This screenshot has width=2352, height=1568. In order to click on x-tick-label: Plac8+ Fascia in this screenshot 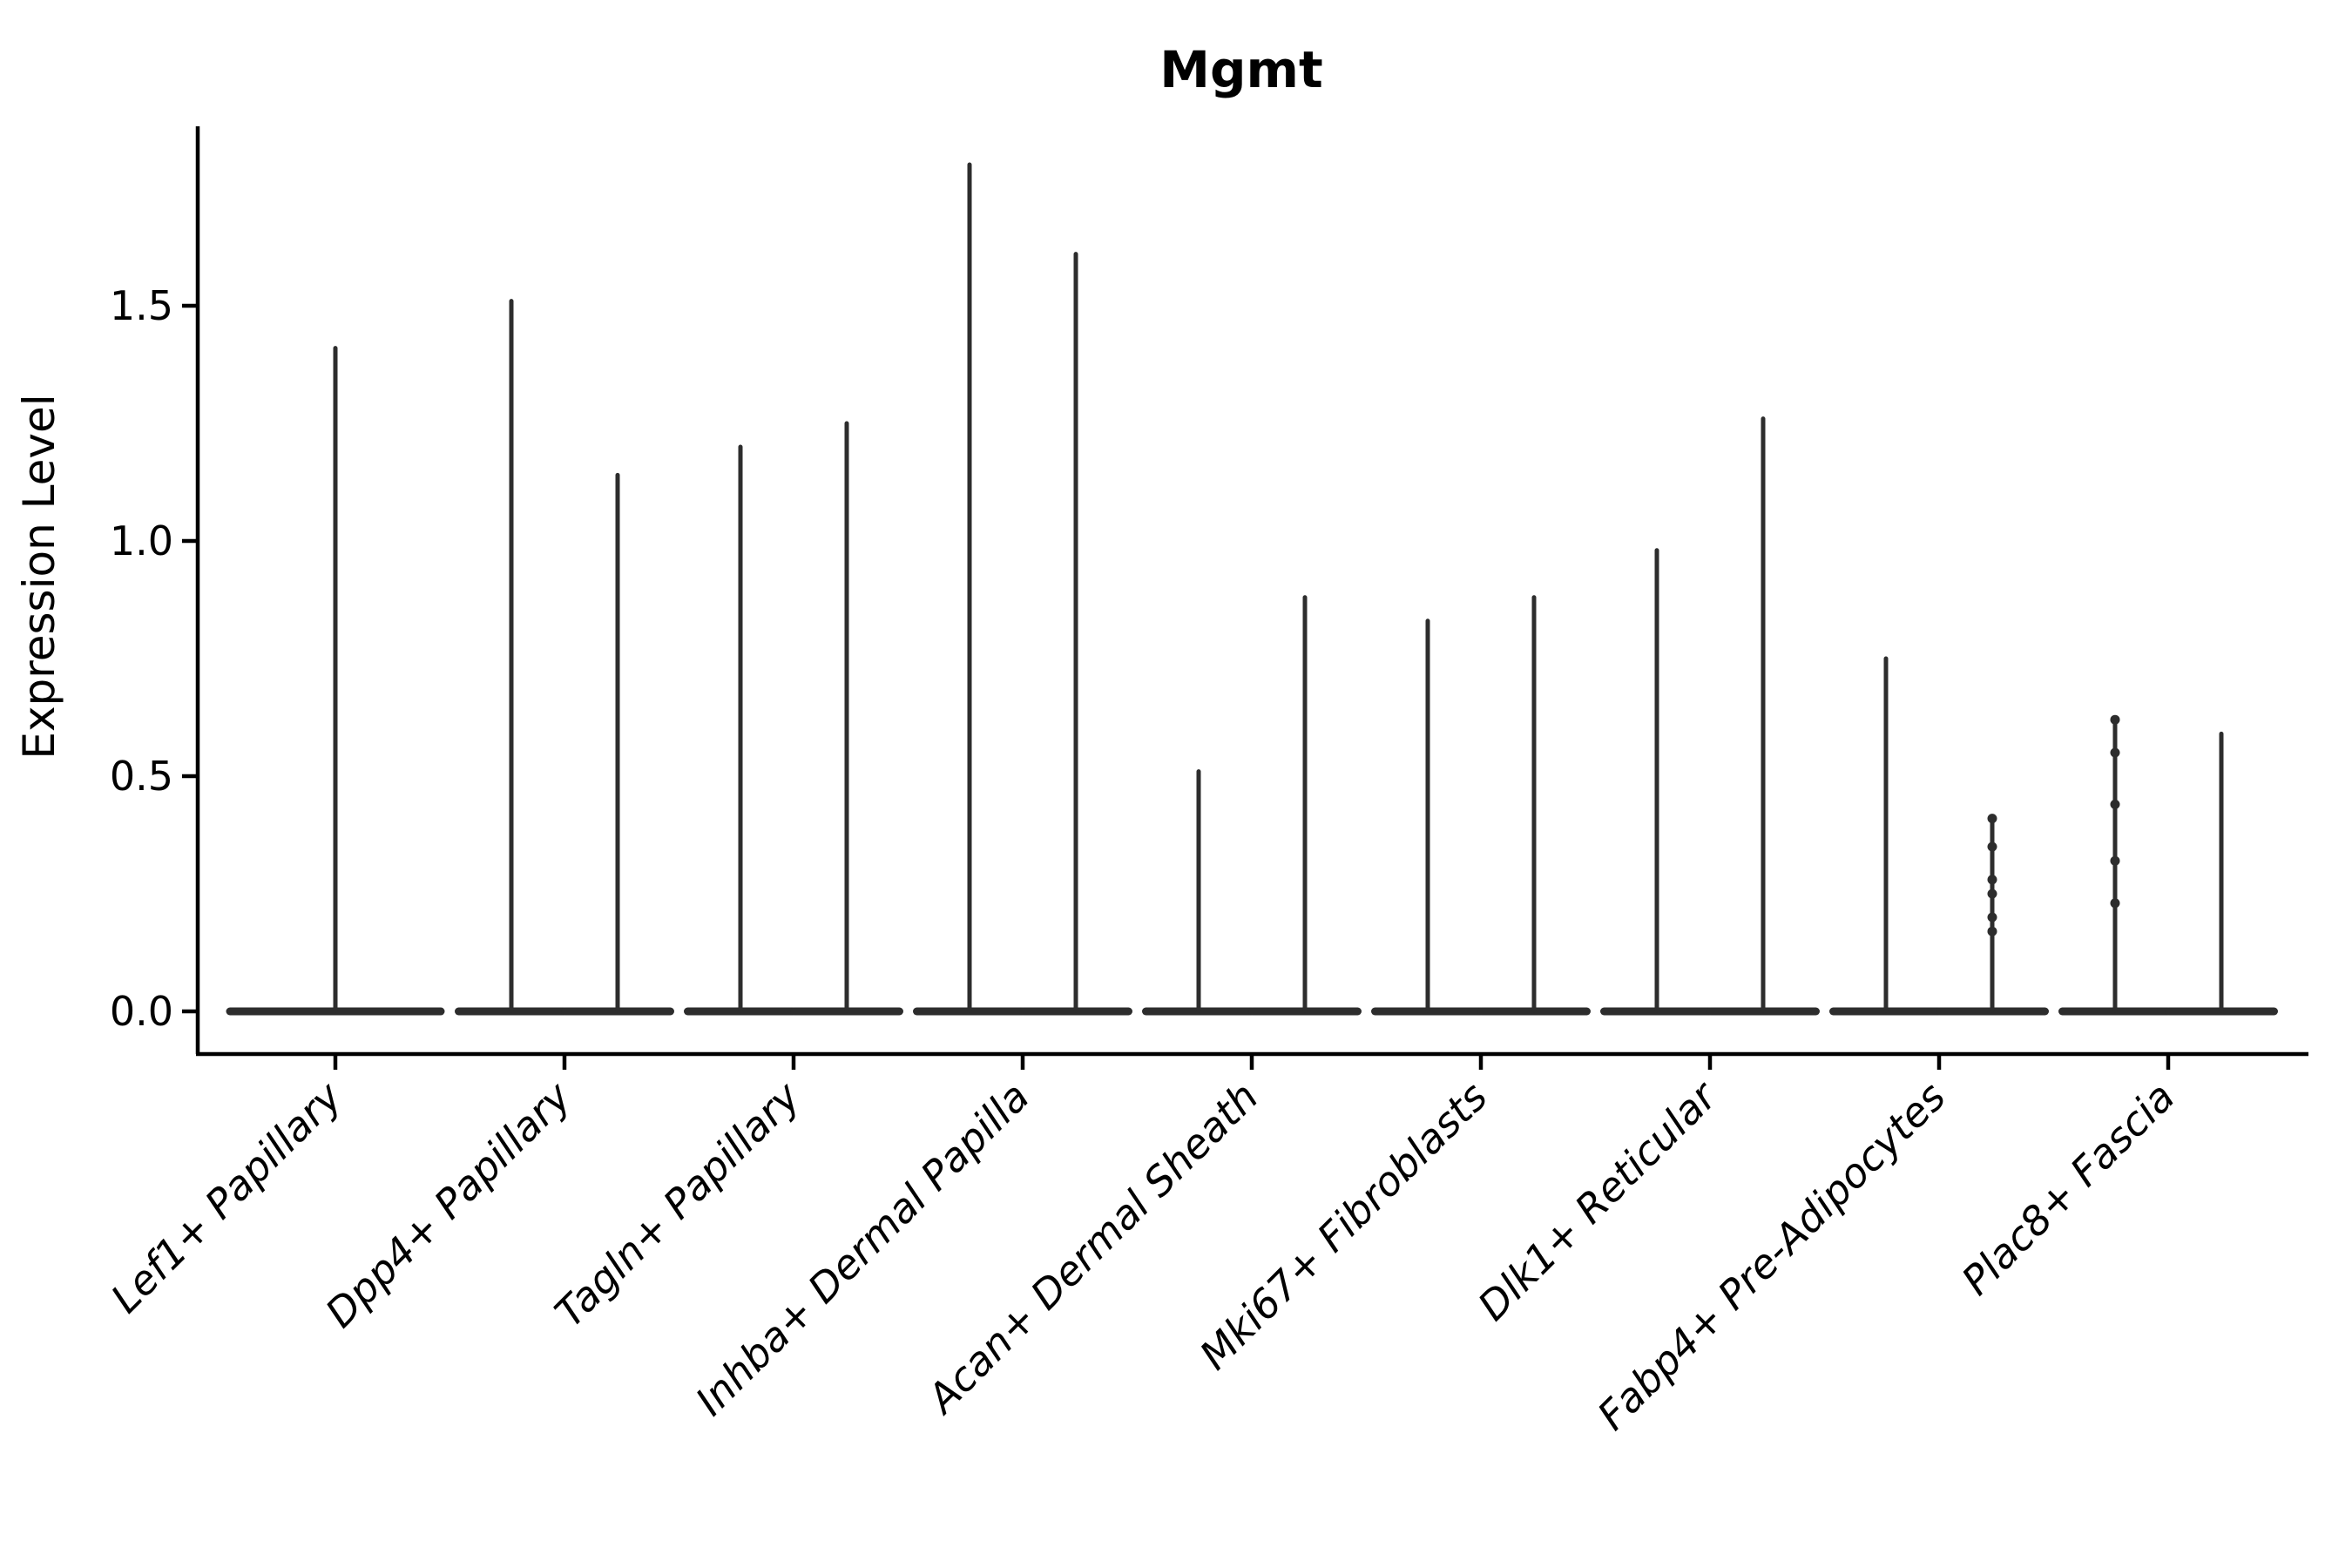, I will do `click(2067, 1188)`.